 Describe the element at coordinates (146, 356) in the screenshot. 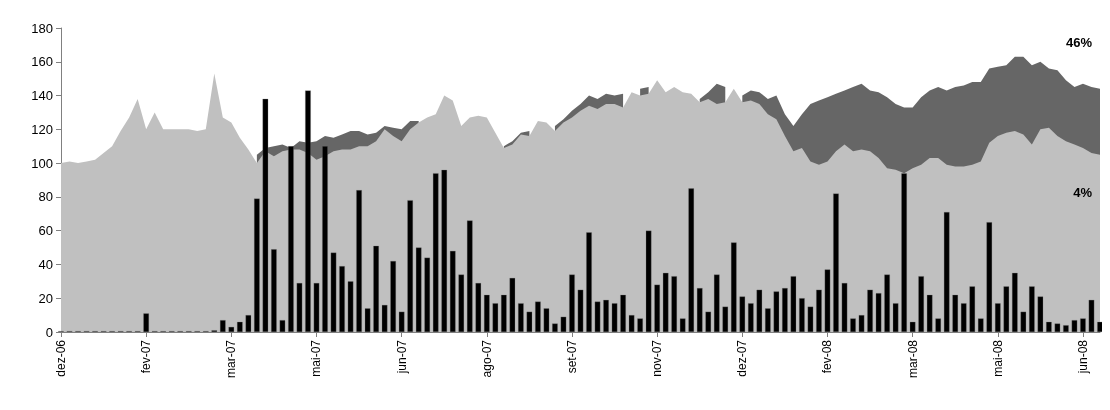

I see `x-tick-label: fev-07` at that location.